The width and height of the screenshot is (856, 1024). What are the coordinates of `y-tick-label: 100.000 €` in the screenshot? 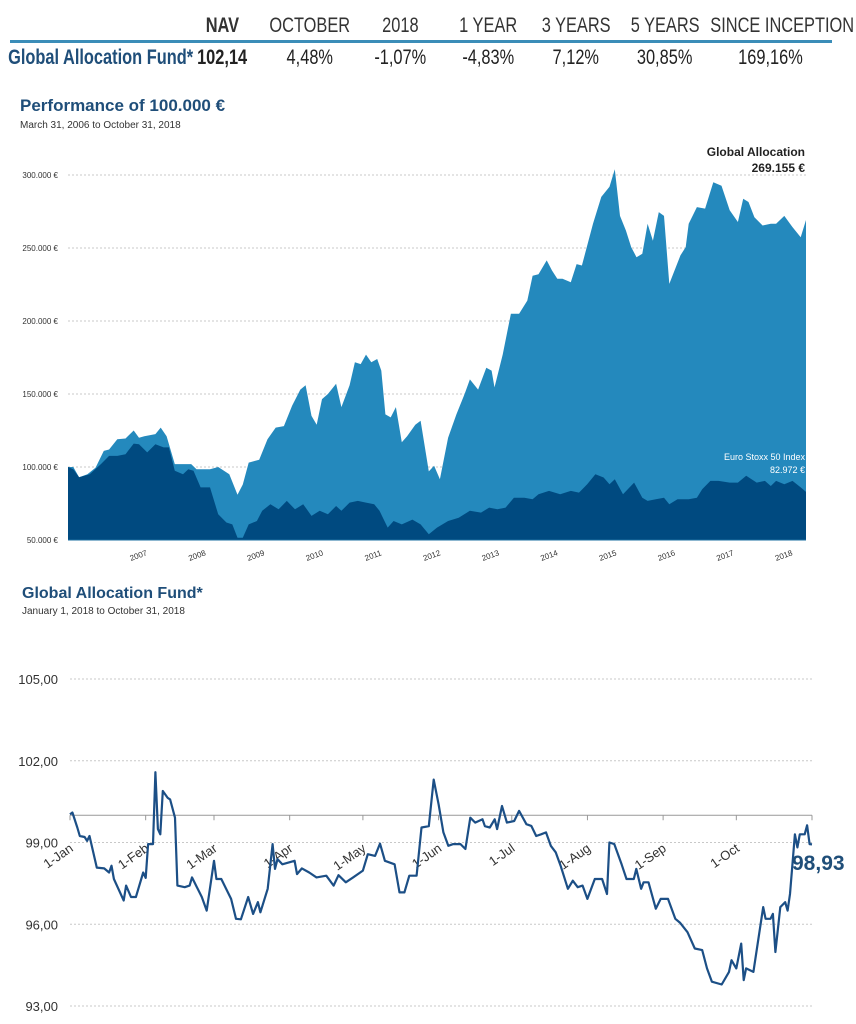 It's located at (40, 467).